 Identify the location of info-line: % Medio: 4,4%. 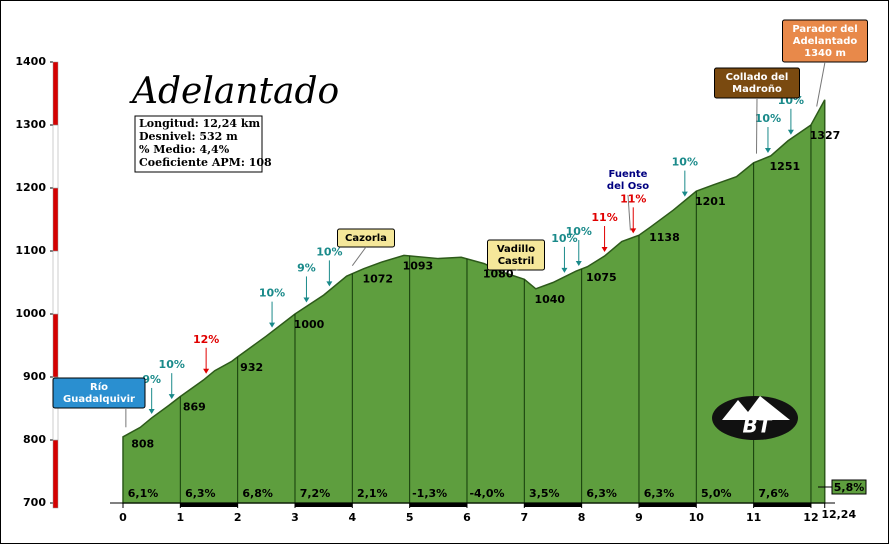
(184, 149).